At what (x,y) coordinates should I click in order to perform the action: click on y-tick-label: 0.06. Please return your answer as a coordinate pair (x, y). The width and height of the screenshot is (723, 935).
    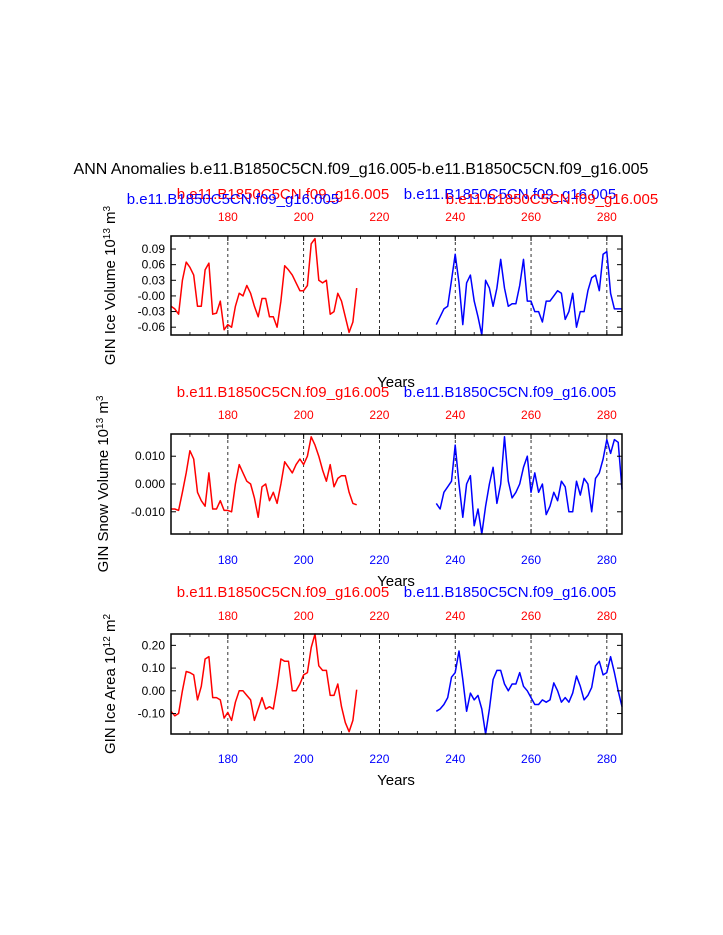
    Looking at the image, I should click on (154, 265).